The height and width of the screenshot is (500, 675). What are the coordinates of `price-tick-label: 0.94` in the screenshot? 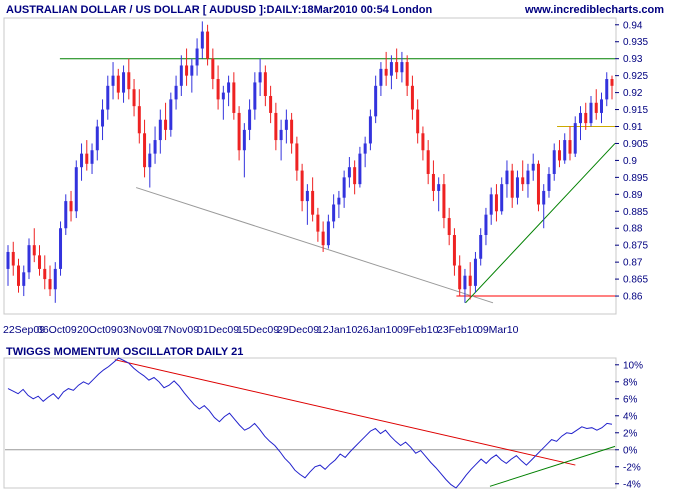 It's located at (633, 25).